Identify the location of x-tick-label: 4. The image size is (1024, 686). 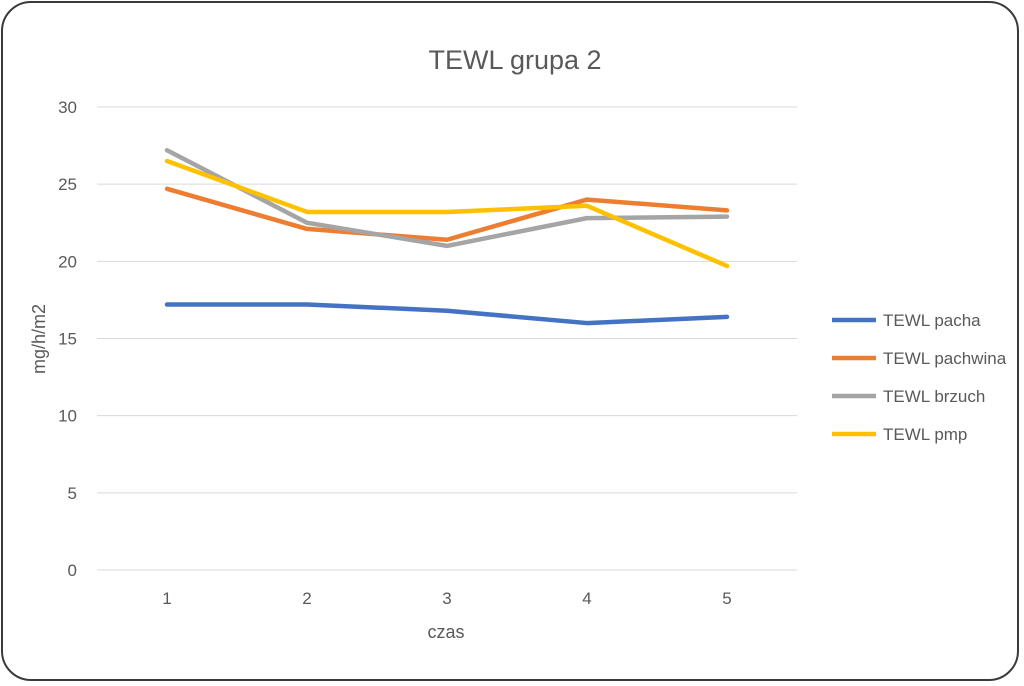
(586, 598).